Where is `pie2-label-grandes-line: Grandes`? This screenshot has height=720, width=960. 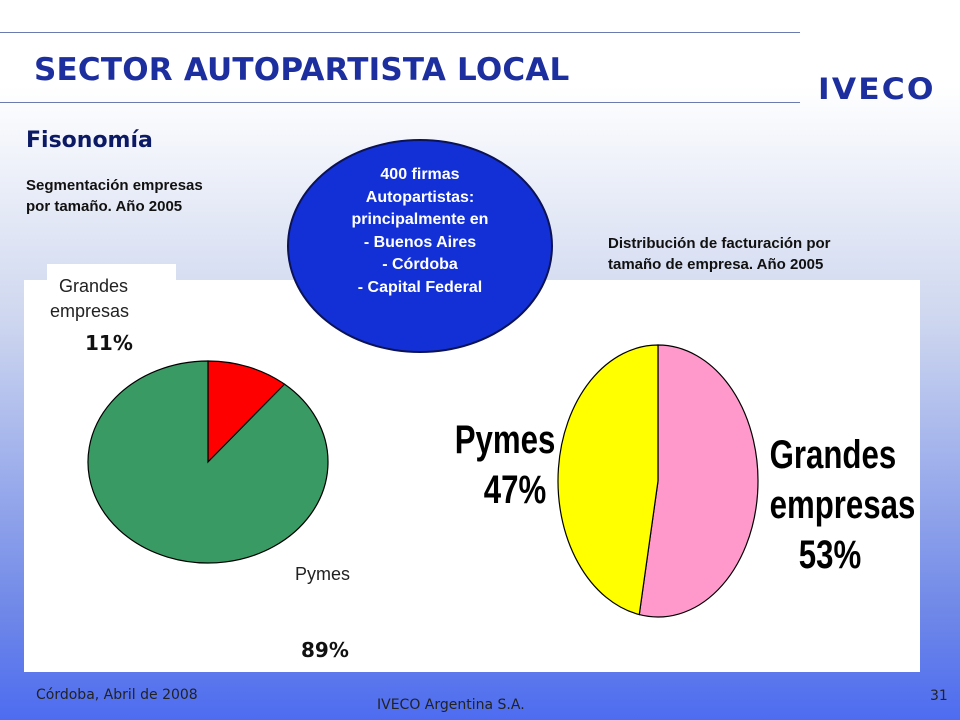
pie2-label-grandes-line: Grandes is located at coordinates (833, 455).